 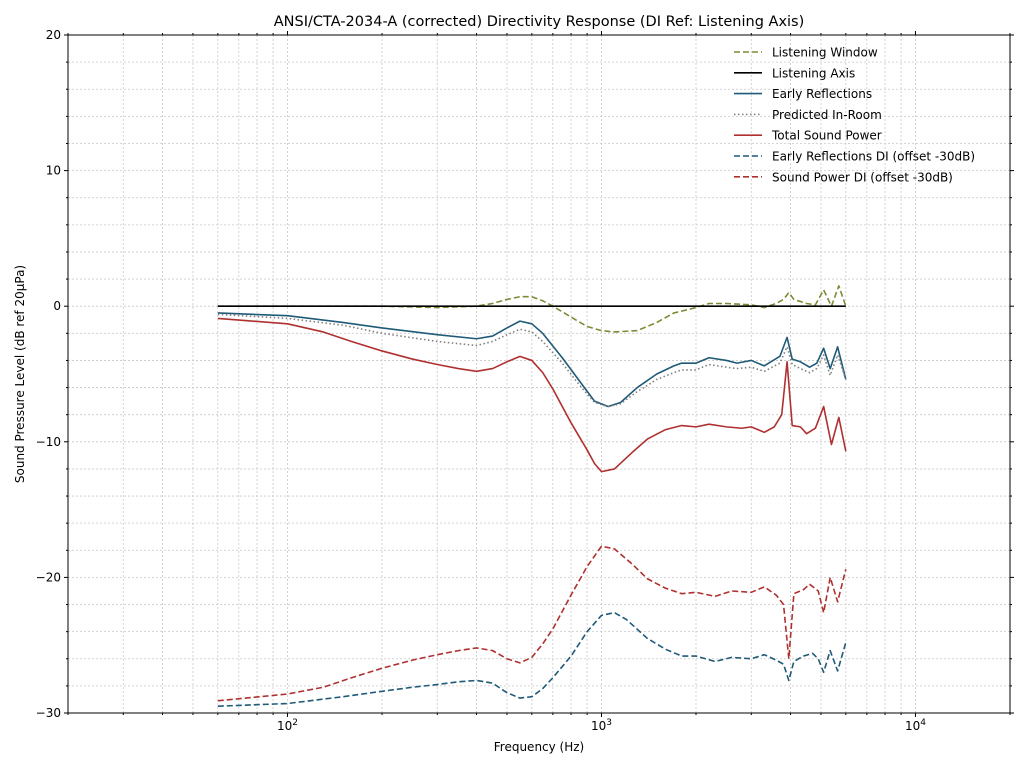 I want to click on y-tick-label: −30, so click(x=48, y=713).